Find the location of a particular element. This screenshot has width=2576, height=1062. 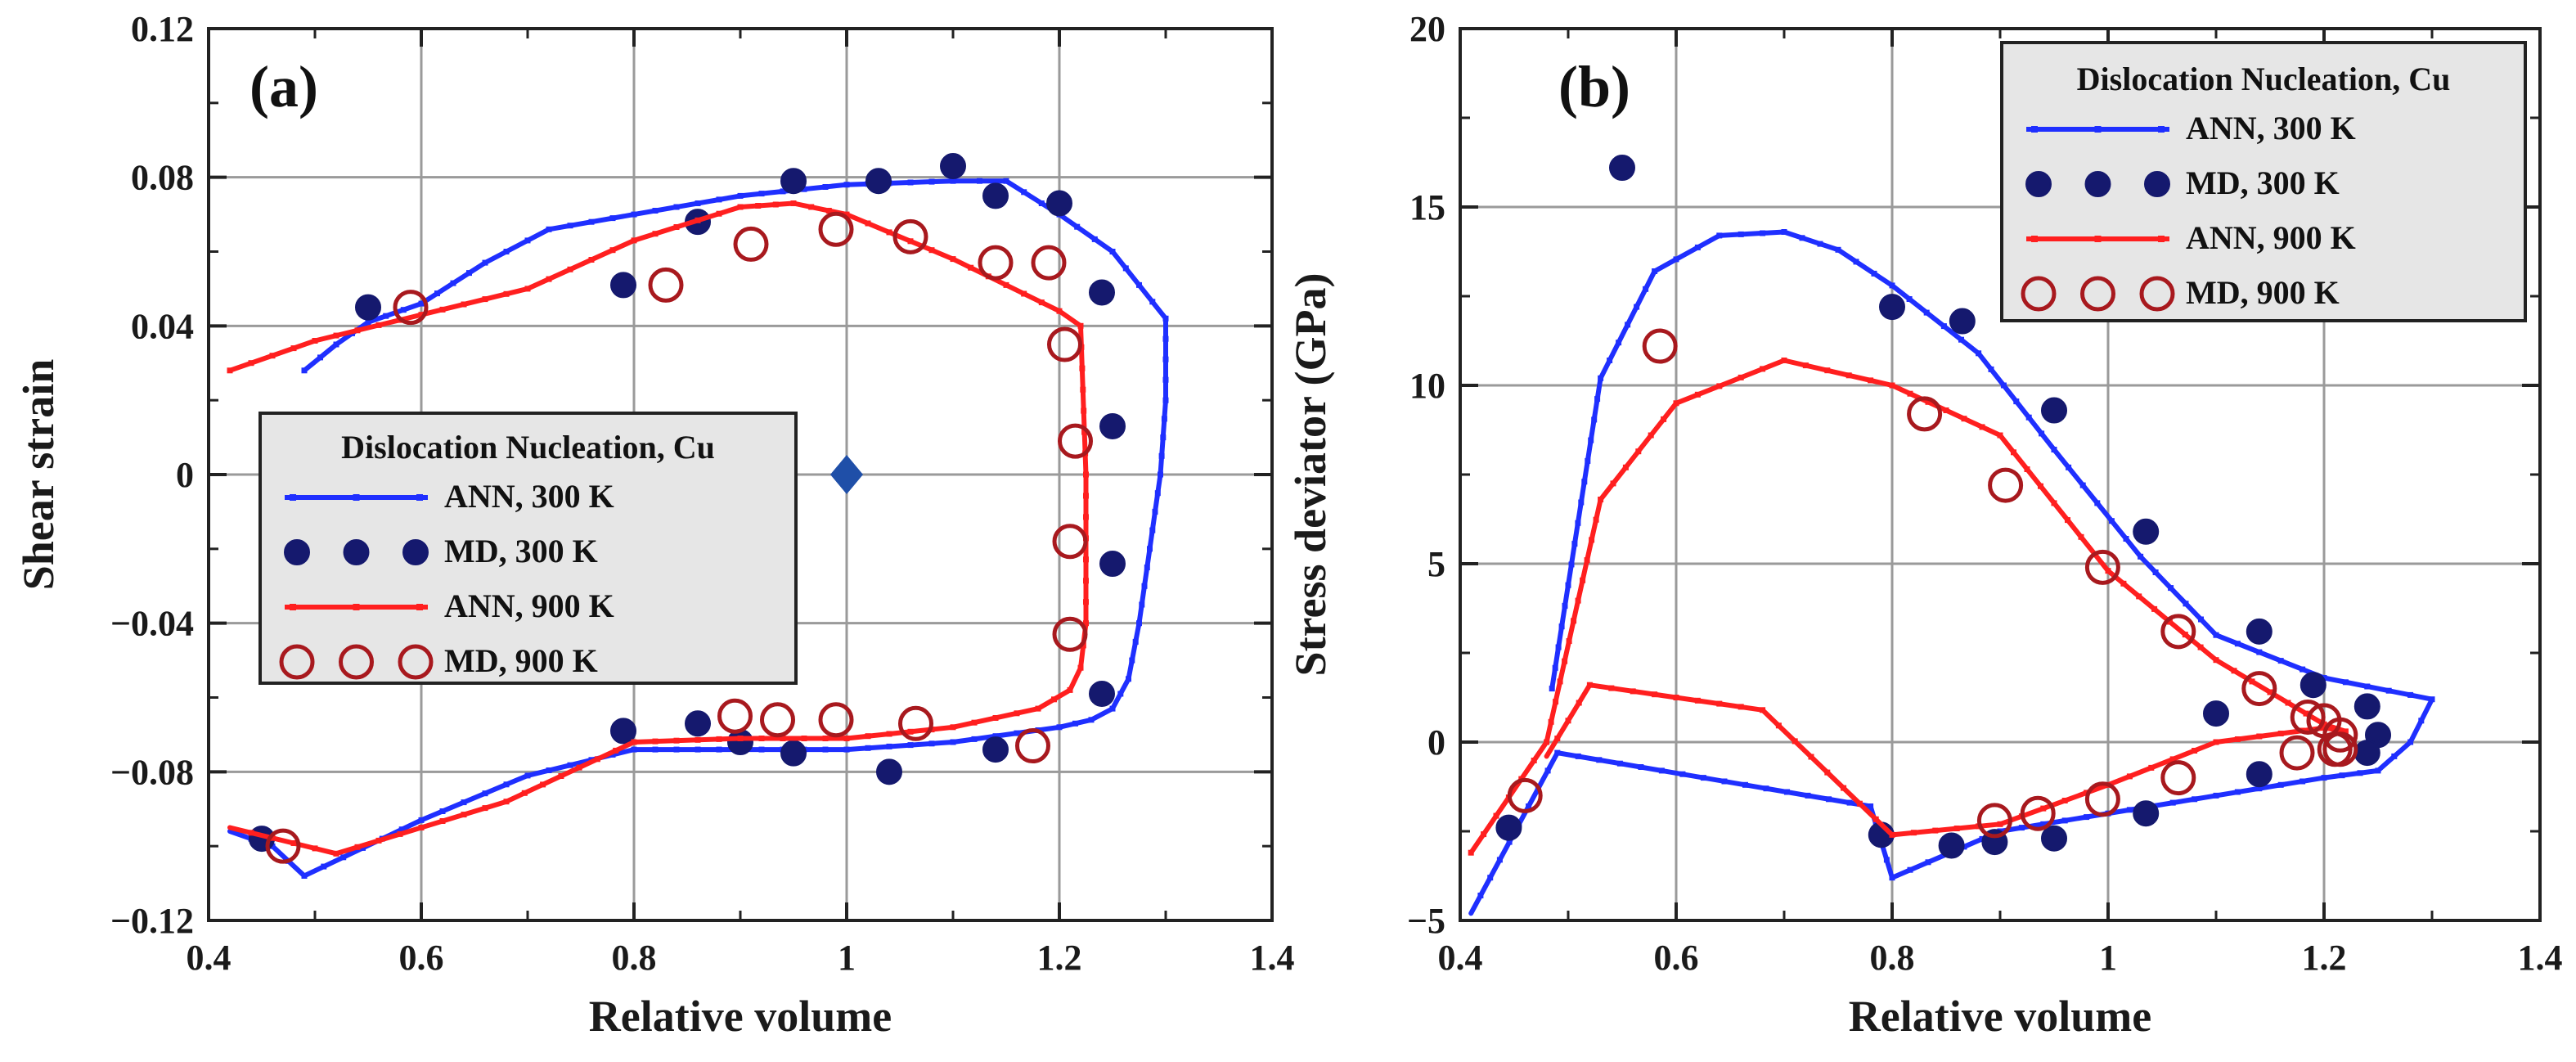

x-axis-label: Relative volume is located at coordinates (2000, 1017).